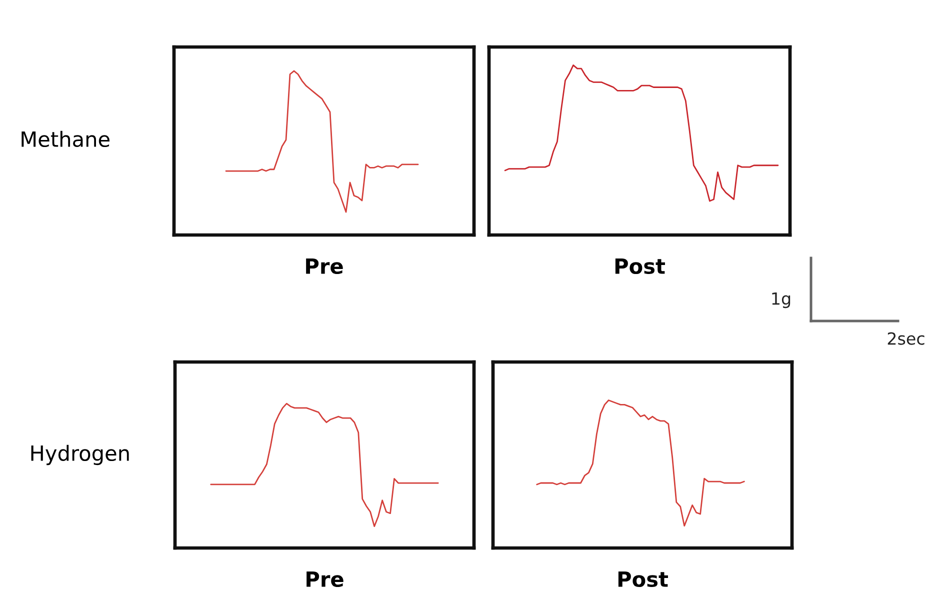 The image size is (942, 605). I want to click on y-axis-title: Hydrogen, so click(80, 455).